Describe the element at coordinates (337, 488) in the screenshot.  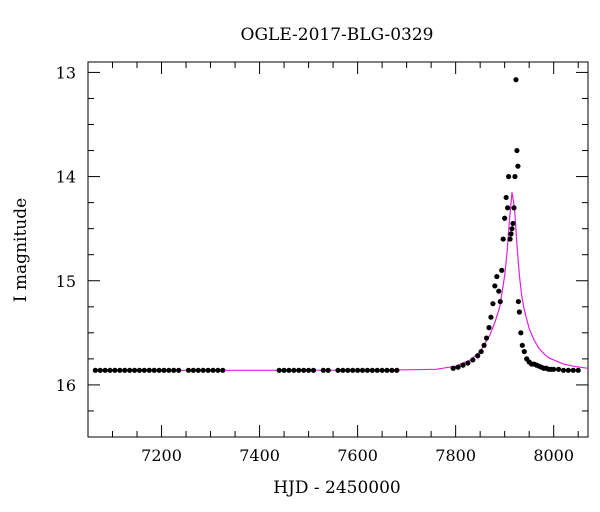
I see `x-axis-label: HJD - 2450000` at that location.